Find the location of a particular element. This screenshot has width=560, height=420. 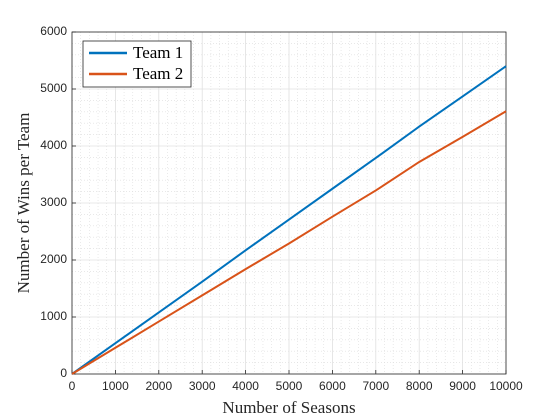

x-tick-label: 0 is located at coordinates (72, 386).